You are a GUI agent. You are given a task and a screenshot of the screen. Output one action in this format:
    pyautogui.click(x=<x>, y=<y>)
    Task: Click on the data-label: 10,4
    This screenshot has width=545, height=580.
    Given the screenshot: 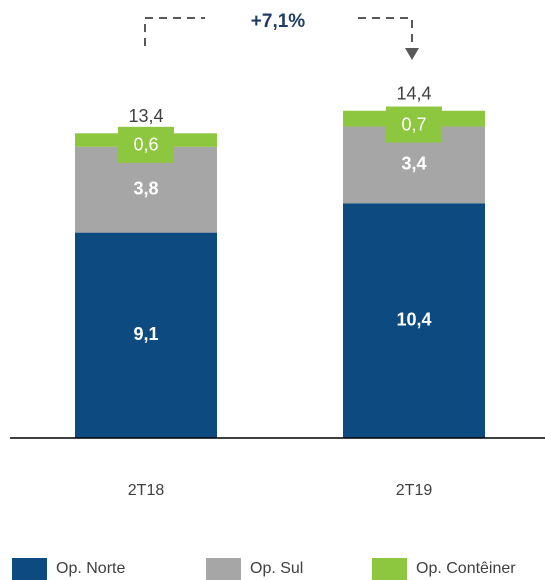 What is the action you would take?
    pyautogui.click(x=413, y=319)
    